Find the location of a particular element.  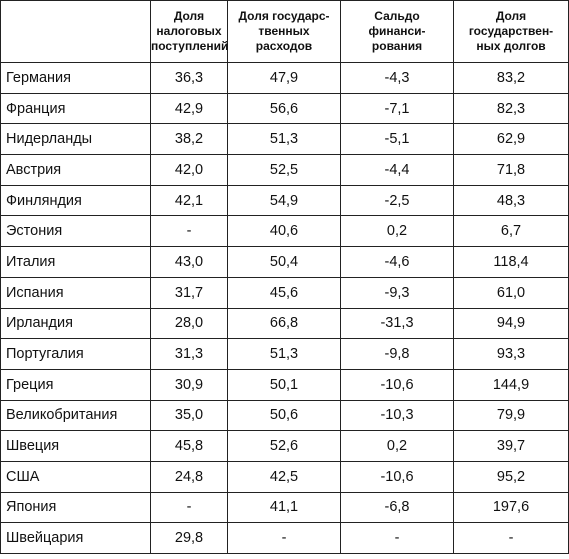

tax-revenue-cell: 42,0 is located at coordinates (189, 170).